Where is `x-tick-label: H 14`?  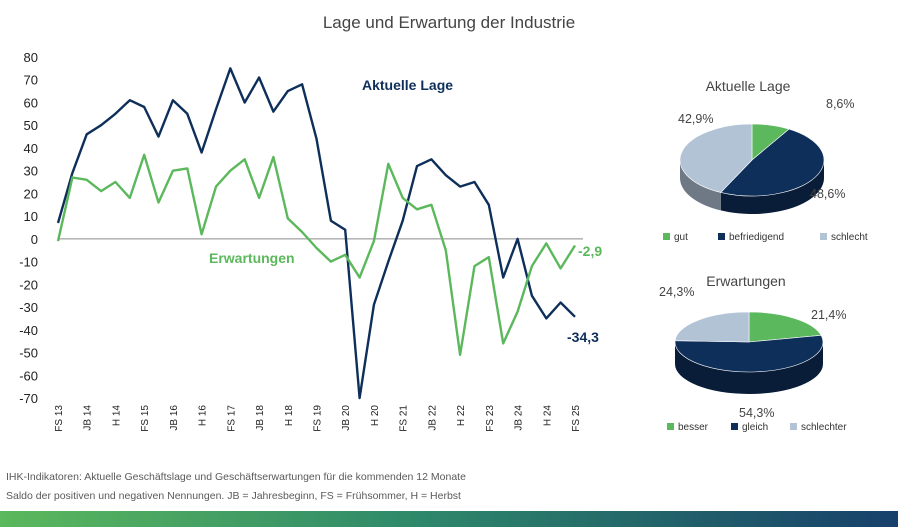
x-tick-label: H 14 is located at coordinates (116, 416).